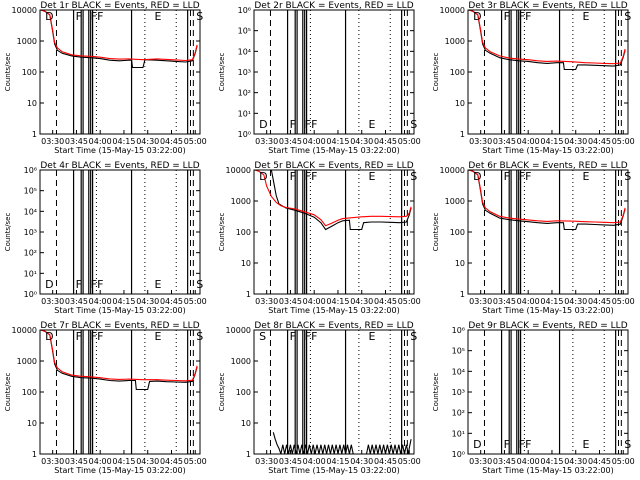  What do you see at coordinates (244, 51) in the screenshot?
I see `y-tick-label: 10⁴` at bounding box center [244, 51].